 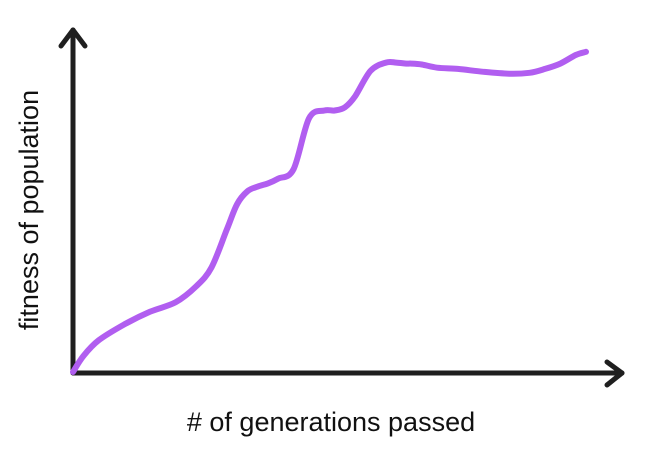 I want to click on y-axis-label: fitness of population, so click(x=29, y=210).